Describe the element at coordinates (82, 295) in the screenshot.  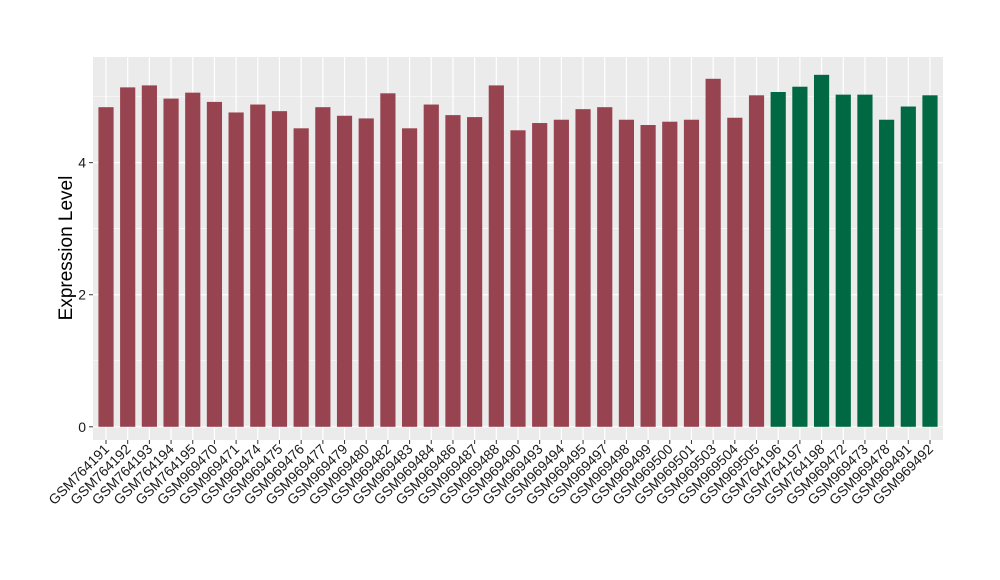
I see `y-tick-label: 2` at that location.